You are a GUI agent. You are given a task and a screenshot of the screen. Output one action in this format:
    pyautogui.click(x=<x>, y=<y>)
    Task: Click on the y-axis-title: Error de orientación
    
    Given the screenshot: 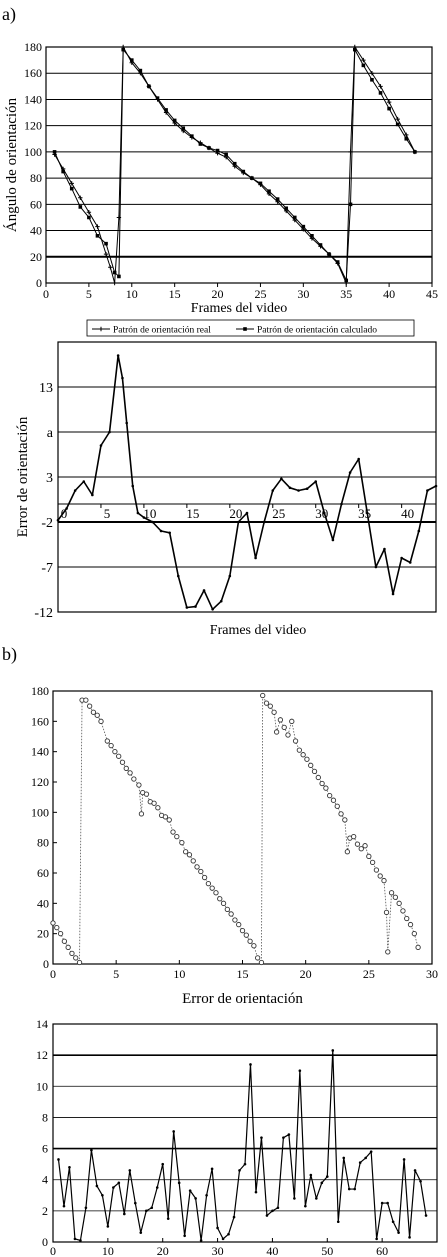 What is the action you would take?
    pyautogui.click(x=23, y=476)
    